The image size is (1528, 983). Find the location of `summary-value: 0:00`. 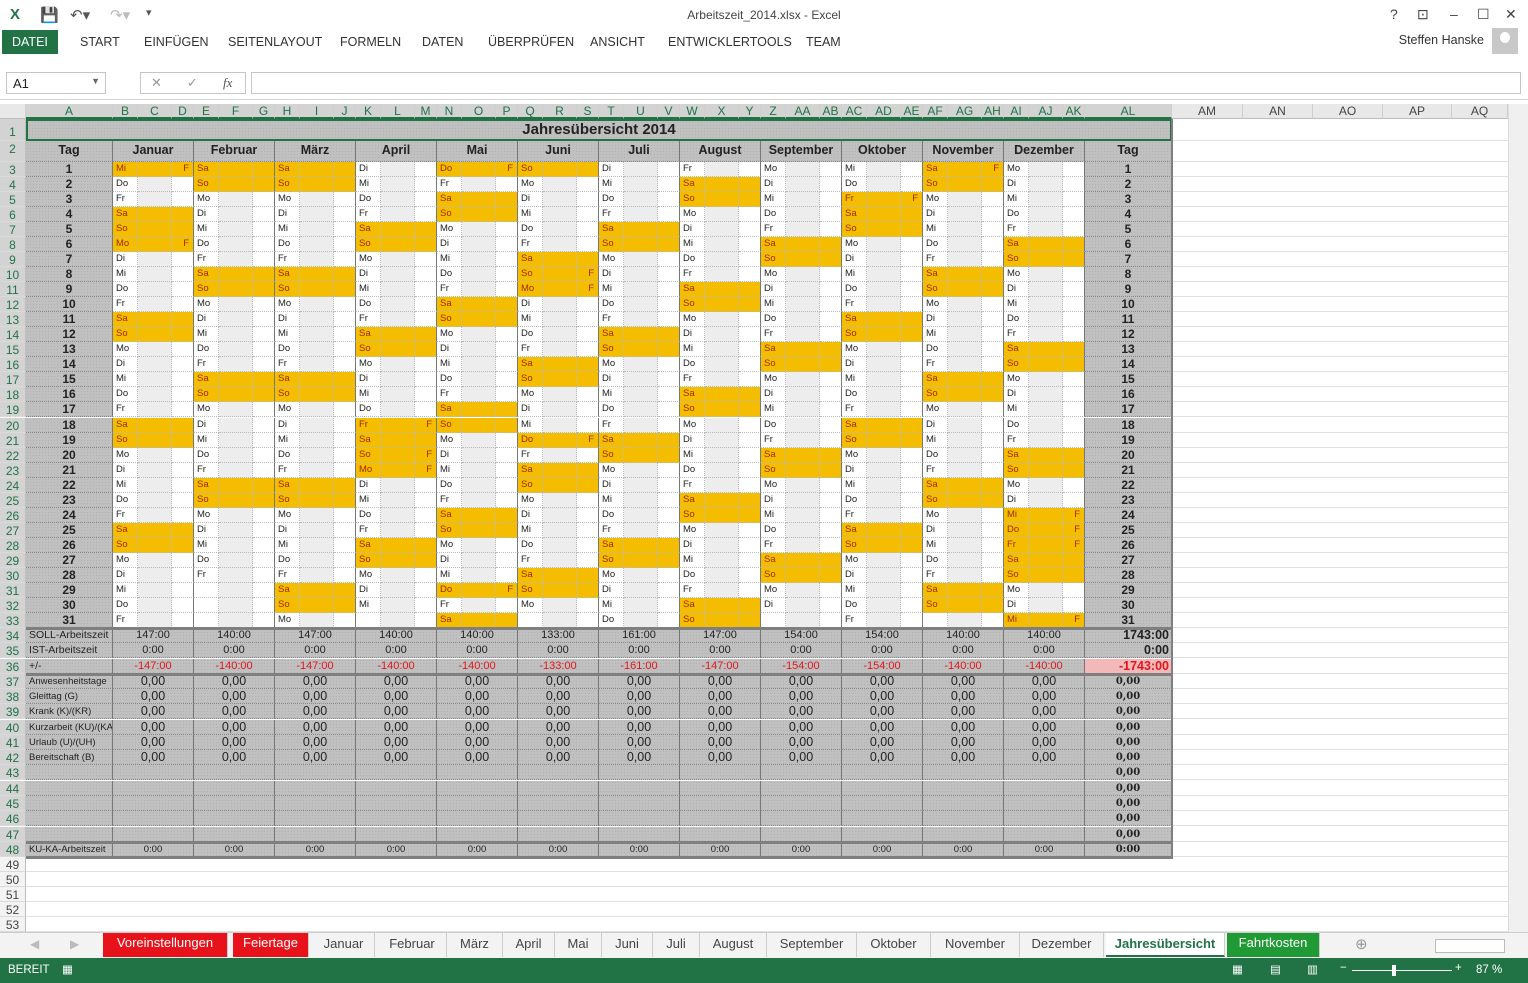

summary-value: 0:00 is located at coordinates (963, 650).